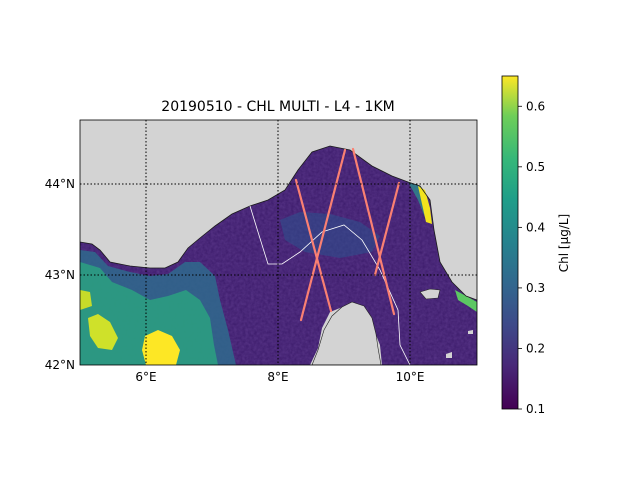 The width and height of the screenshot is (640, 480). I want to click on lat-tick-labels: 44°N 43°N 42°N, so click(60, 274).